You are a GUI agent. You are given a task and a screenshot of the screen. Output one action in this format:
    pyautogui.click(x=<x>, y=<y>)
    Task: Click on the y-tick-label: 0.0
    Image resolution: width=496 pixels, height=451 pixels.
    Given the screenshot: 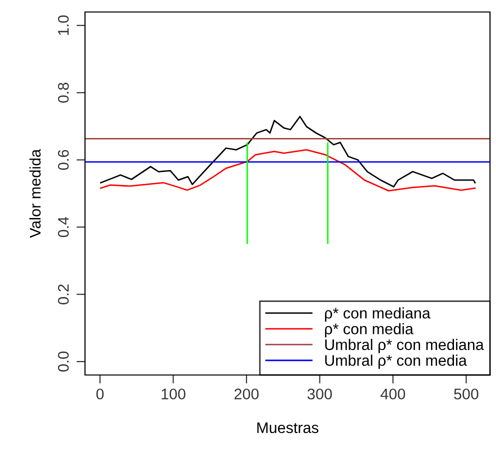 What is the action you would take?
    pyautogui.click(x=63, y=362)
    